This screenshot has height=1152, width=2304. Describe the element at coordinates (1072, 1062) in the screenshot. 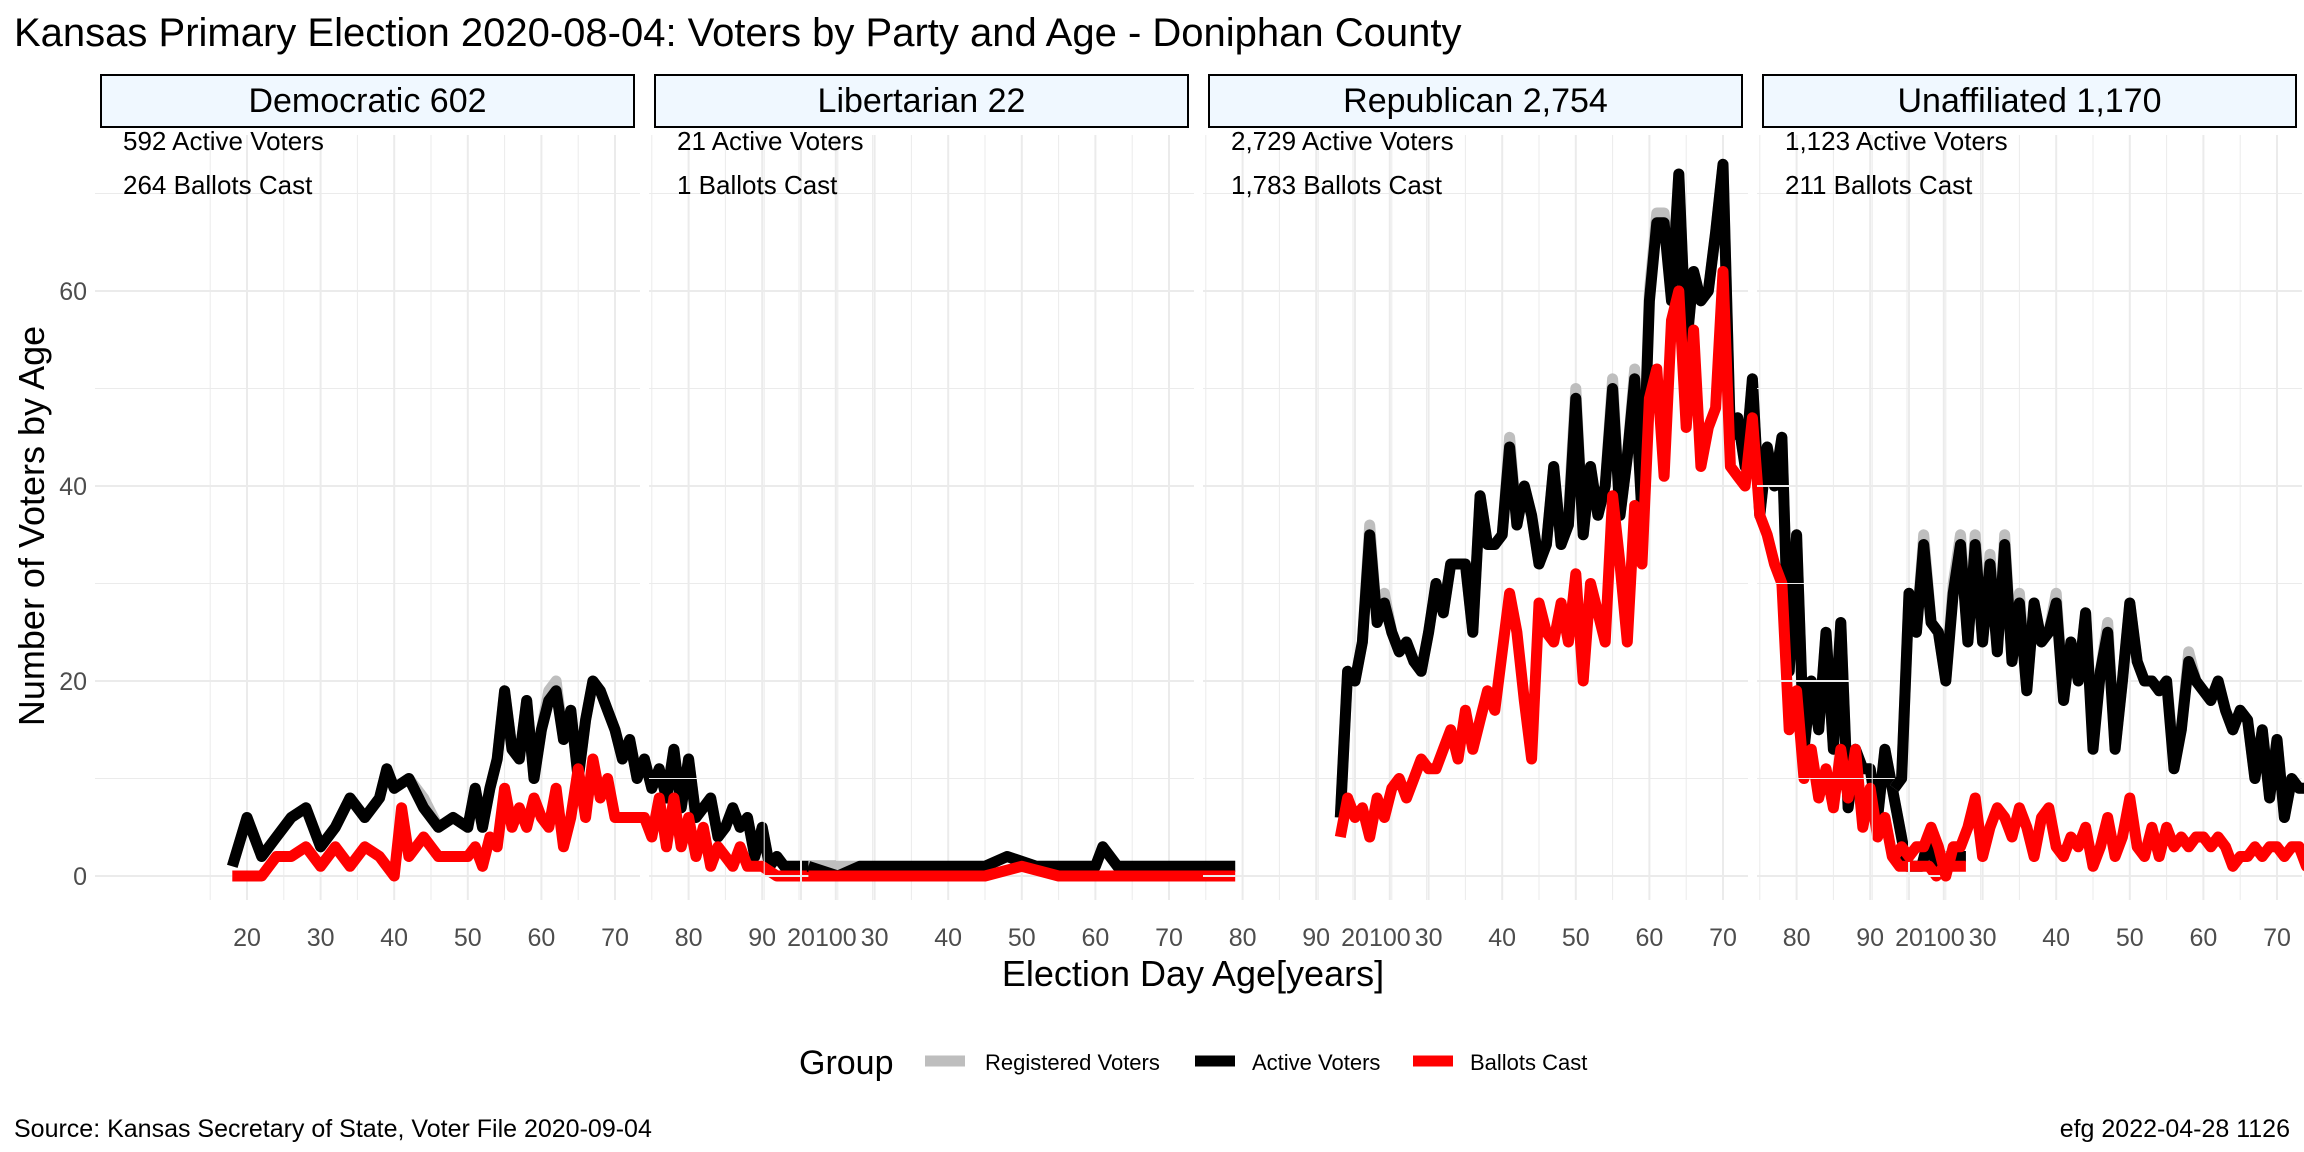

I see `legend-label: Registered Voters` at that location.